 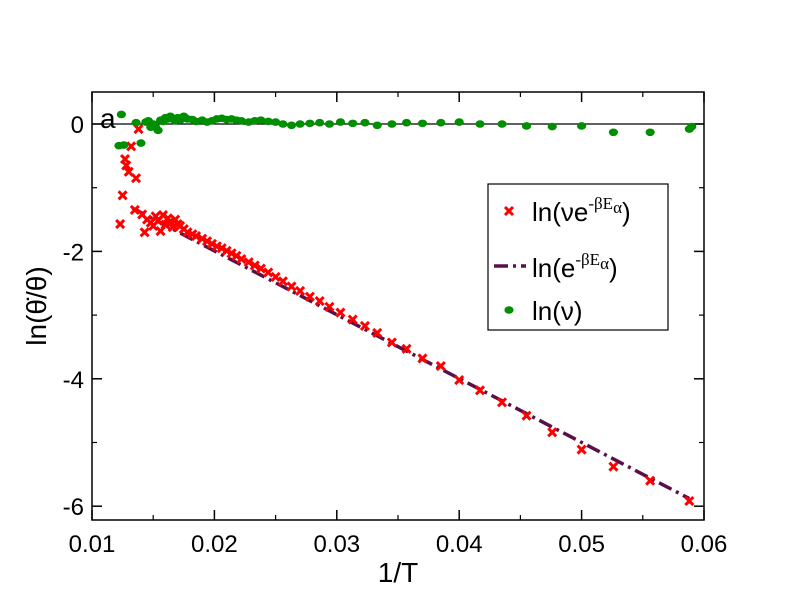 What do you see at coordinates (214, 544) in the screenshot?
I see `x-tick-label: 0.02` at bounding box center [214, 544].